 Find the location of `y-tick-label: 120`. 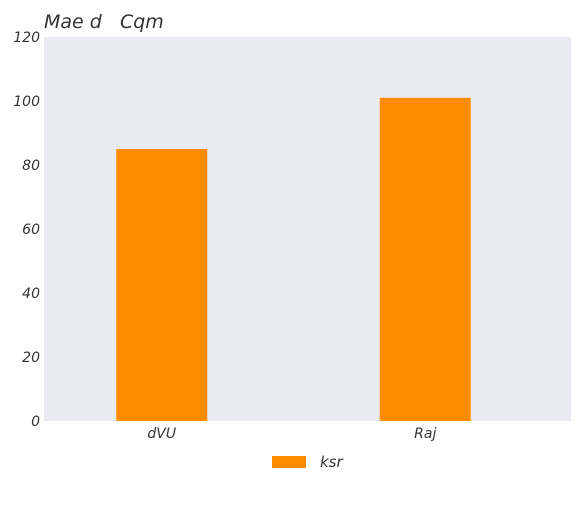

y-tick-label: 120 is located at coordinates (26, 38).